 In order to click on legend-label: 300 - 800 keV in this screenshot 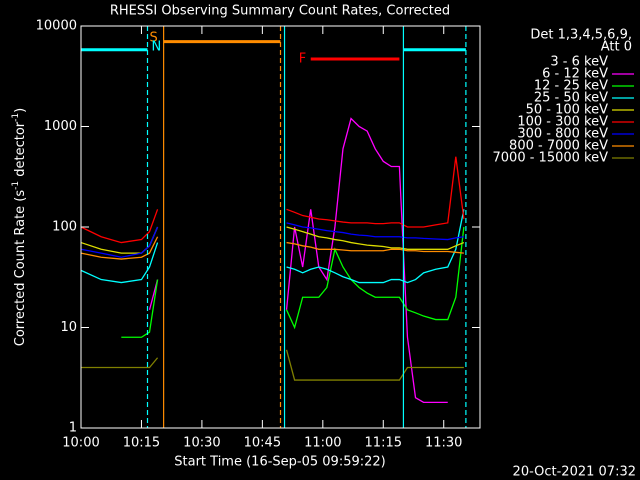, I will do `click(562, 134)`.